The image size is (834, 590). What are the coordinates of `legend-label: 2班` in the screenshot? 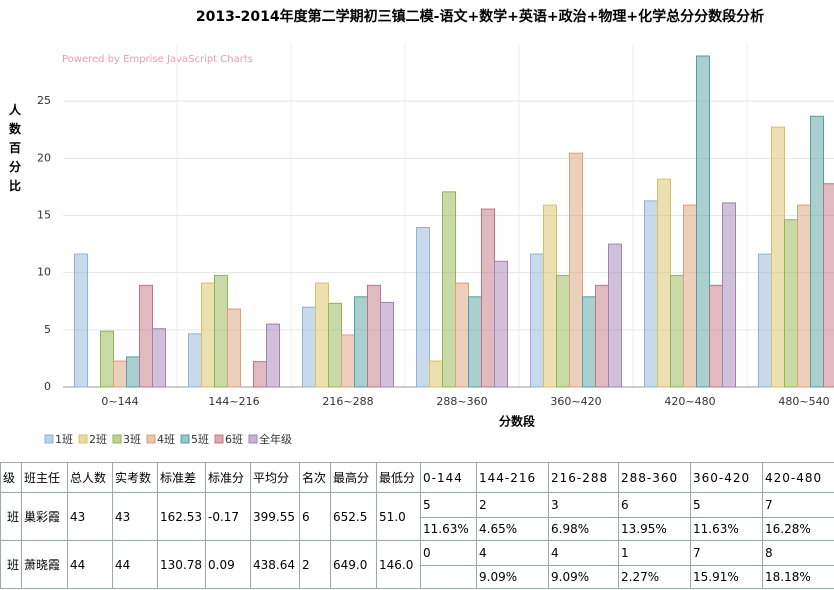 It's located at (98, 439).